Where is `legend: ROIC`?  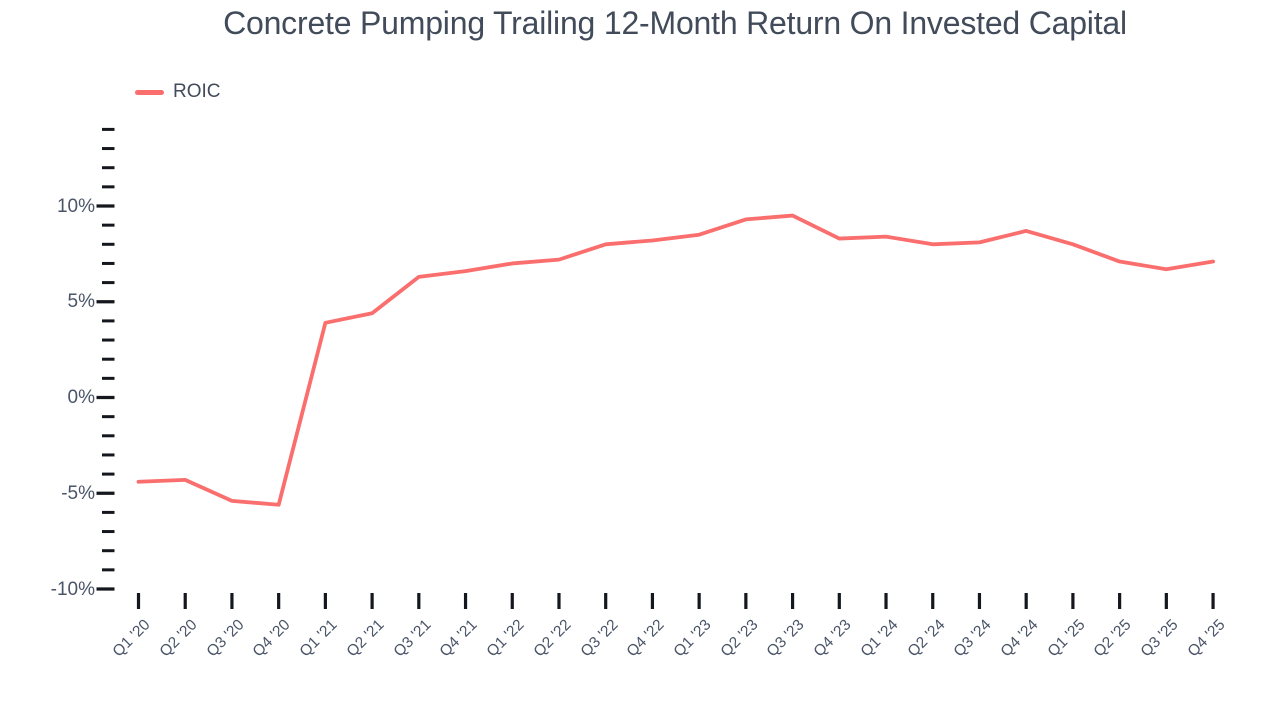
legend: ROIC is located at coordinates (178, 92).